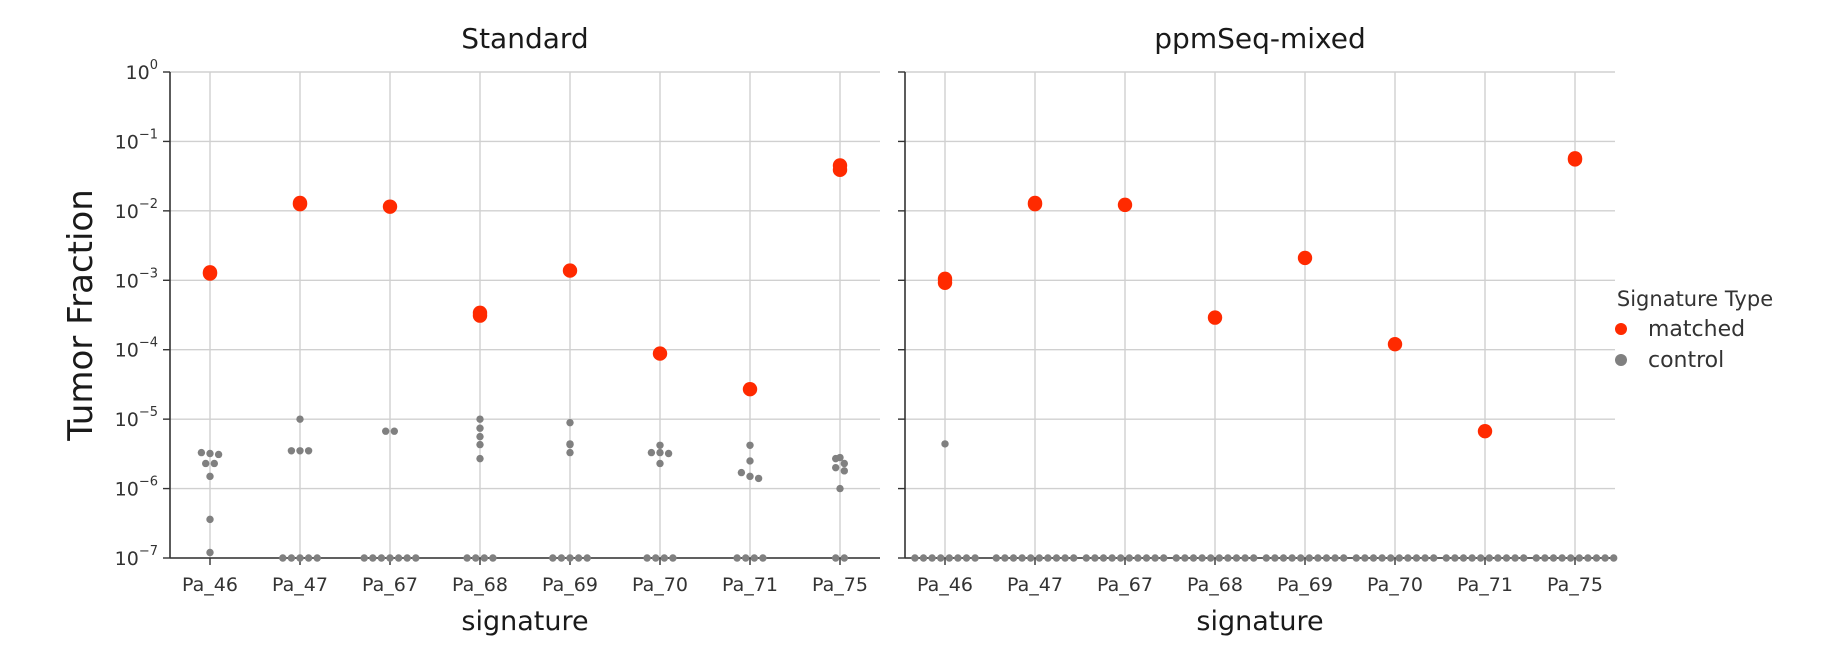 The image size is (1840, 656). Describe the element at coordinates (148, 412) in the screenshot. I see `y-tick-exponent: −5` at that location.